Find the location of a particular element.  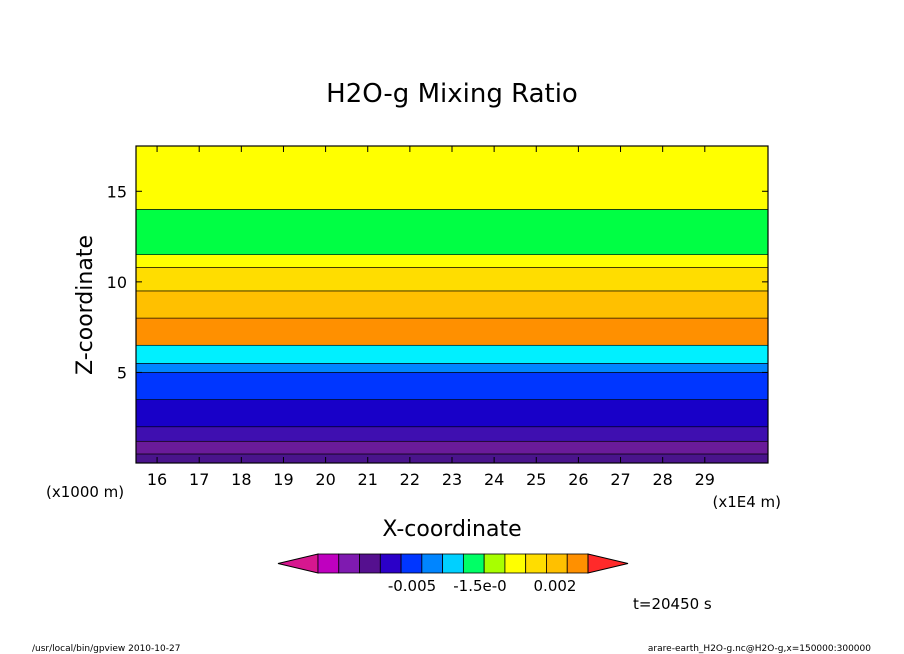

x-tick-label: 26 is located at coordinates (578, 479).